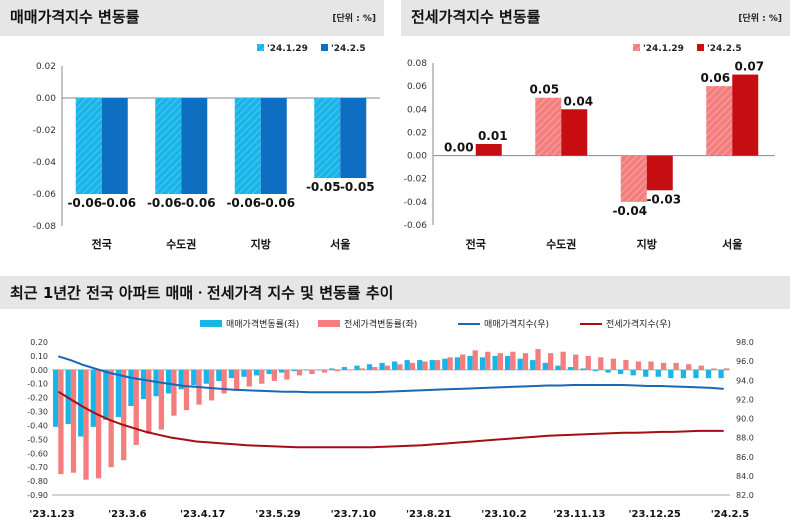  What do you see at coordinates (459, 148) in the screenshot?
I see `jeonse-data-label: 0.00` at bounding box center [459, 148].